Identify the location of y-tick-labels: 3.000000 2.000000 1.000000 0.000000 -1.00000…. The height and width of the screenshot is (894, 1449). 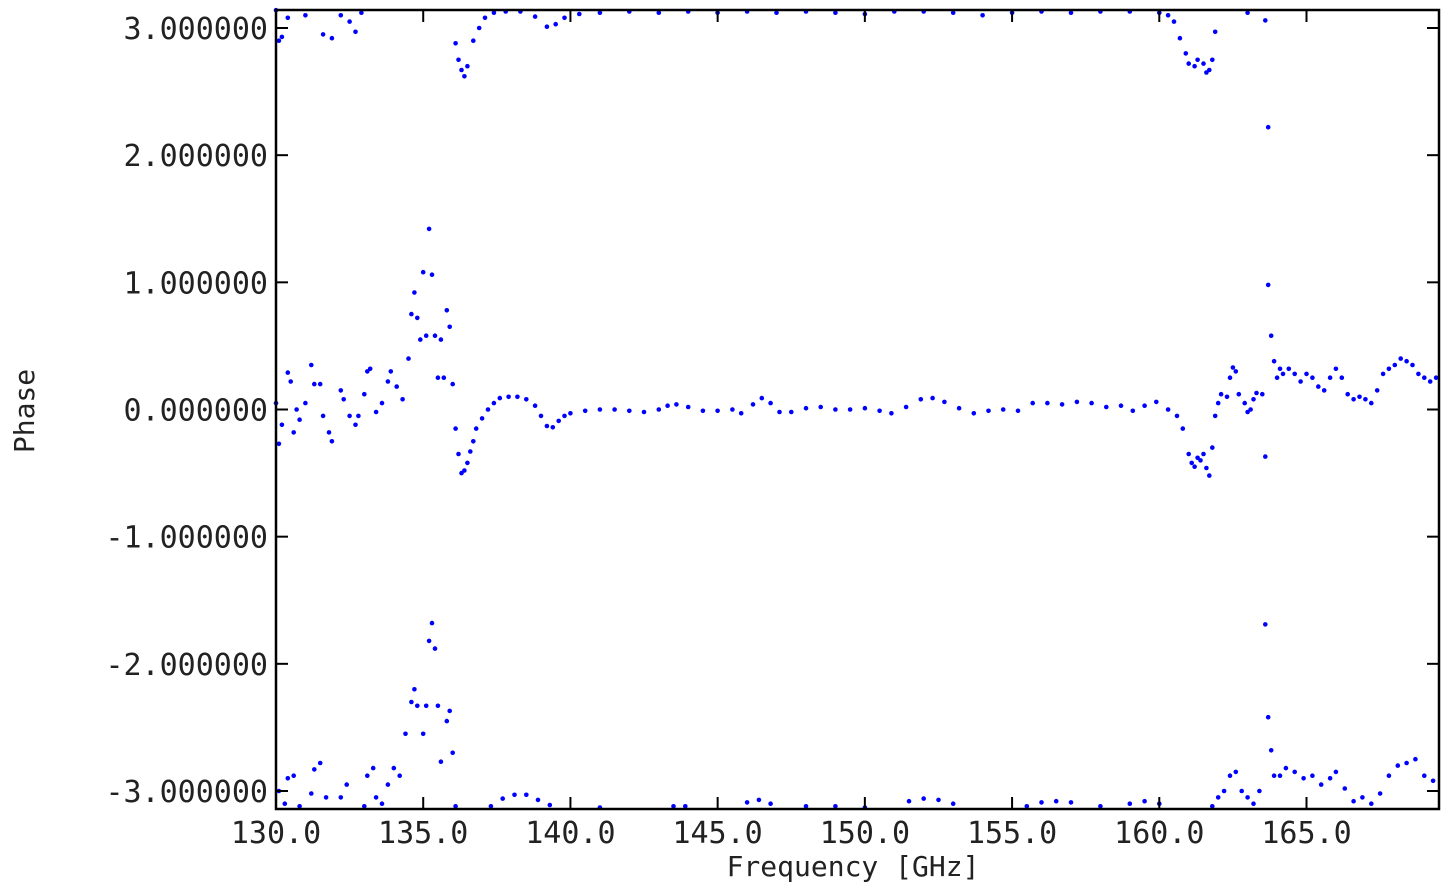
(186, 411).